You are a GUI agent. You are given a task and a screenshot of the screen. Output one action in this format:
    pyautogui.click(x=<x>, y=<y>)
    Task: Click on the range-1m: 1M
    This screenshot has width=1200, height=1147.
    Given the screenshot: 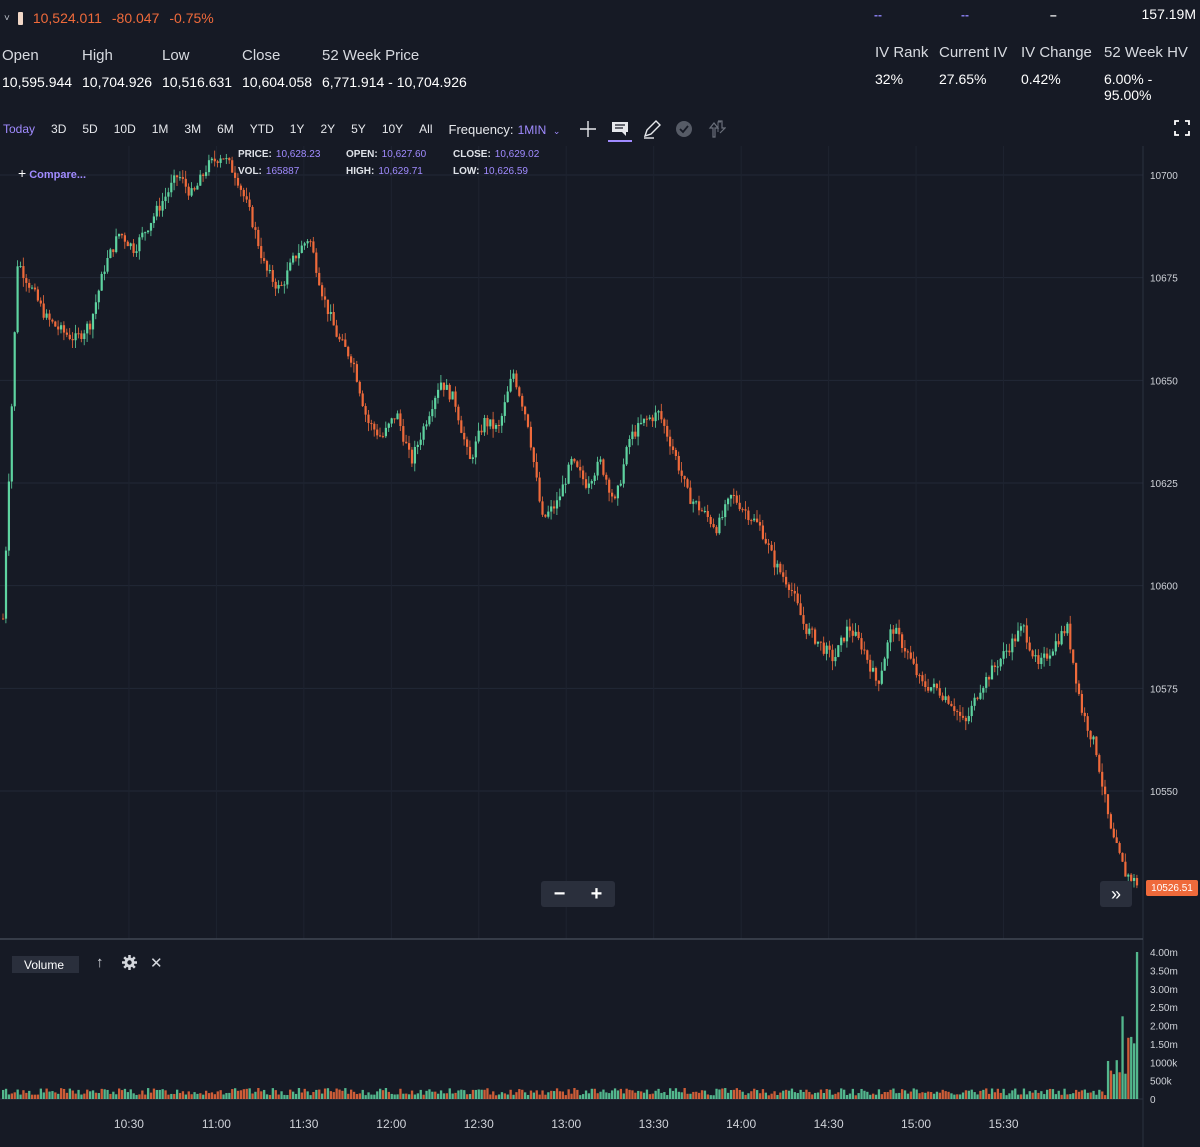 What is the action you would take?
    pyautogui.click(x=160, y=129)
    